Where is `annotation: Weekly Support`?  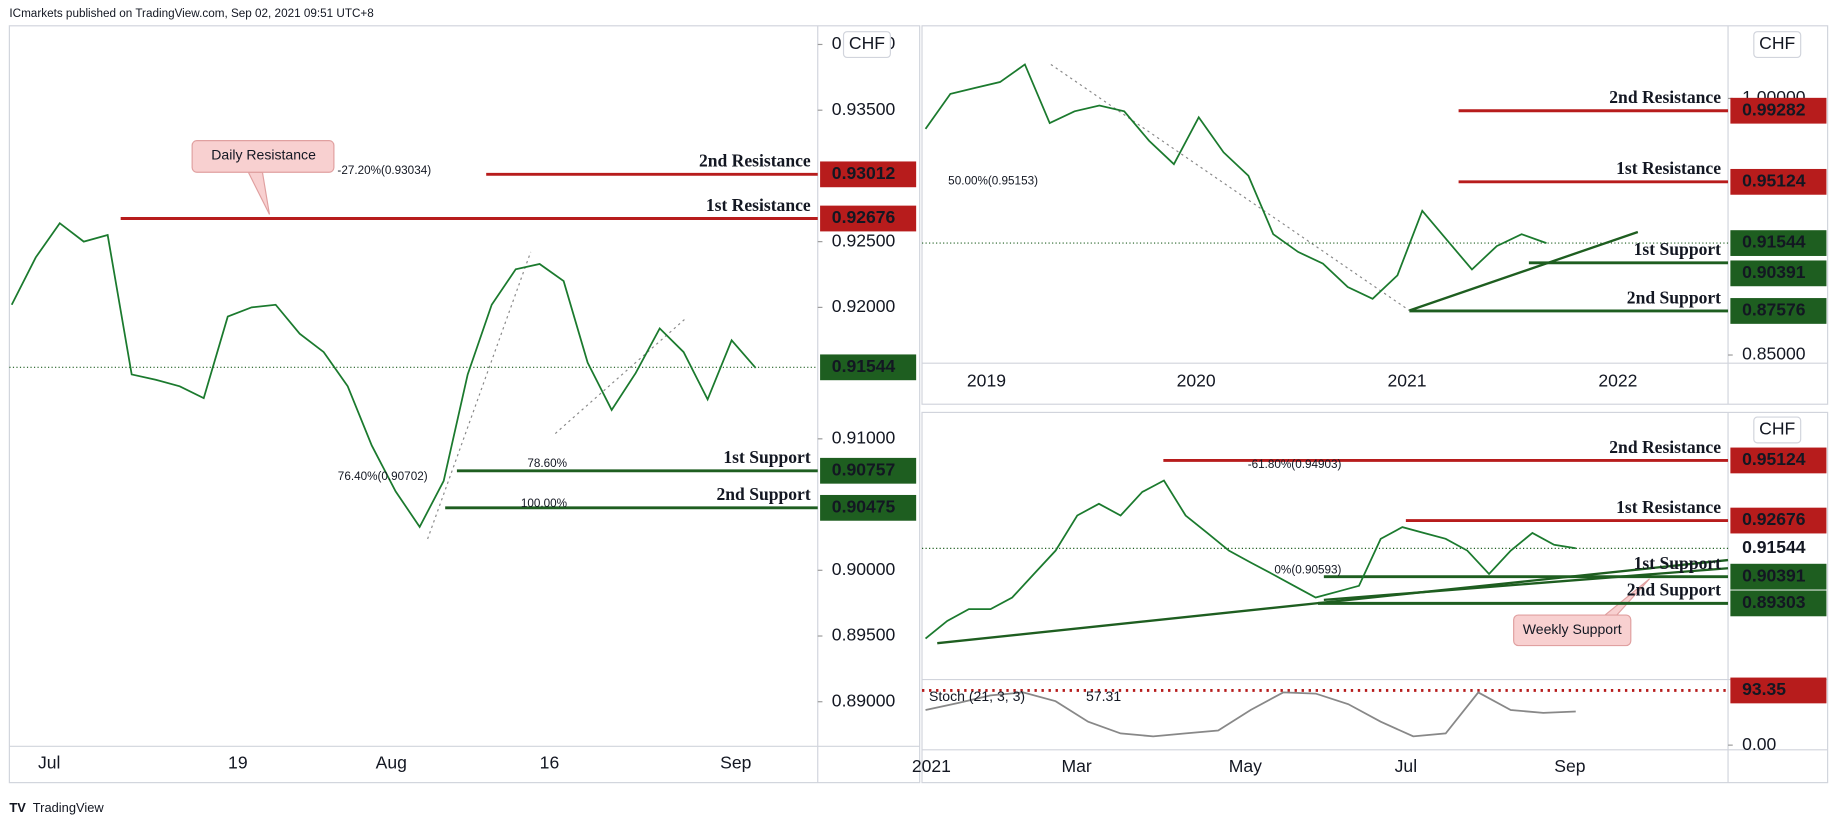
annotation: Weekly Support is located at coordinates (1572, 629).